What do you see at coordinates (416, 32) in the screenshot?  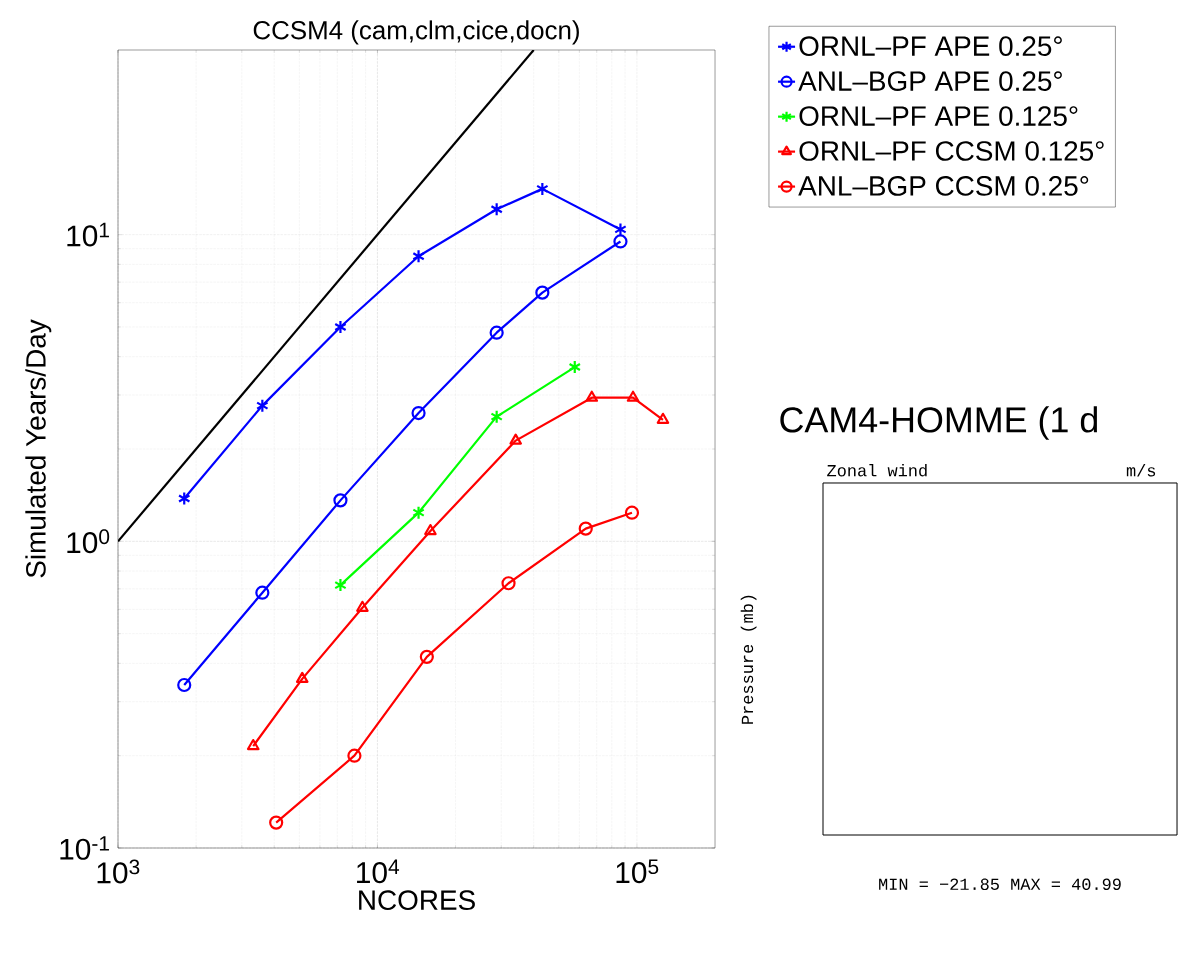 I see `chart-title: CCSM4 (cam,clm,cice,docn)` at bounding box center [416, 32].